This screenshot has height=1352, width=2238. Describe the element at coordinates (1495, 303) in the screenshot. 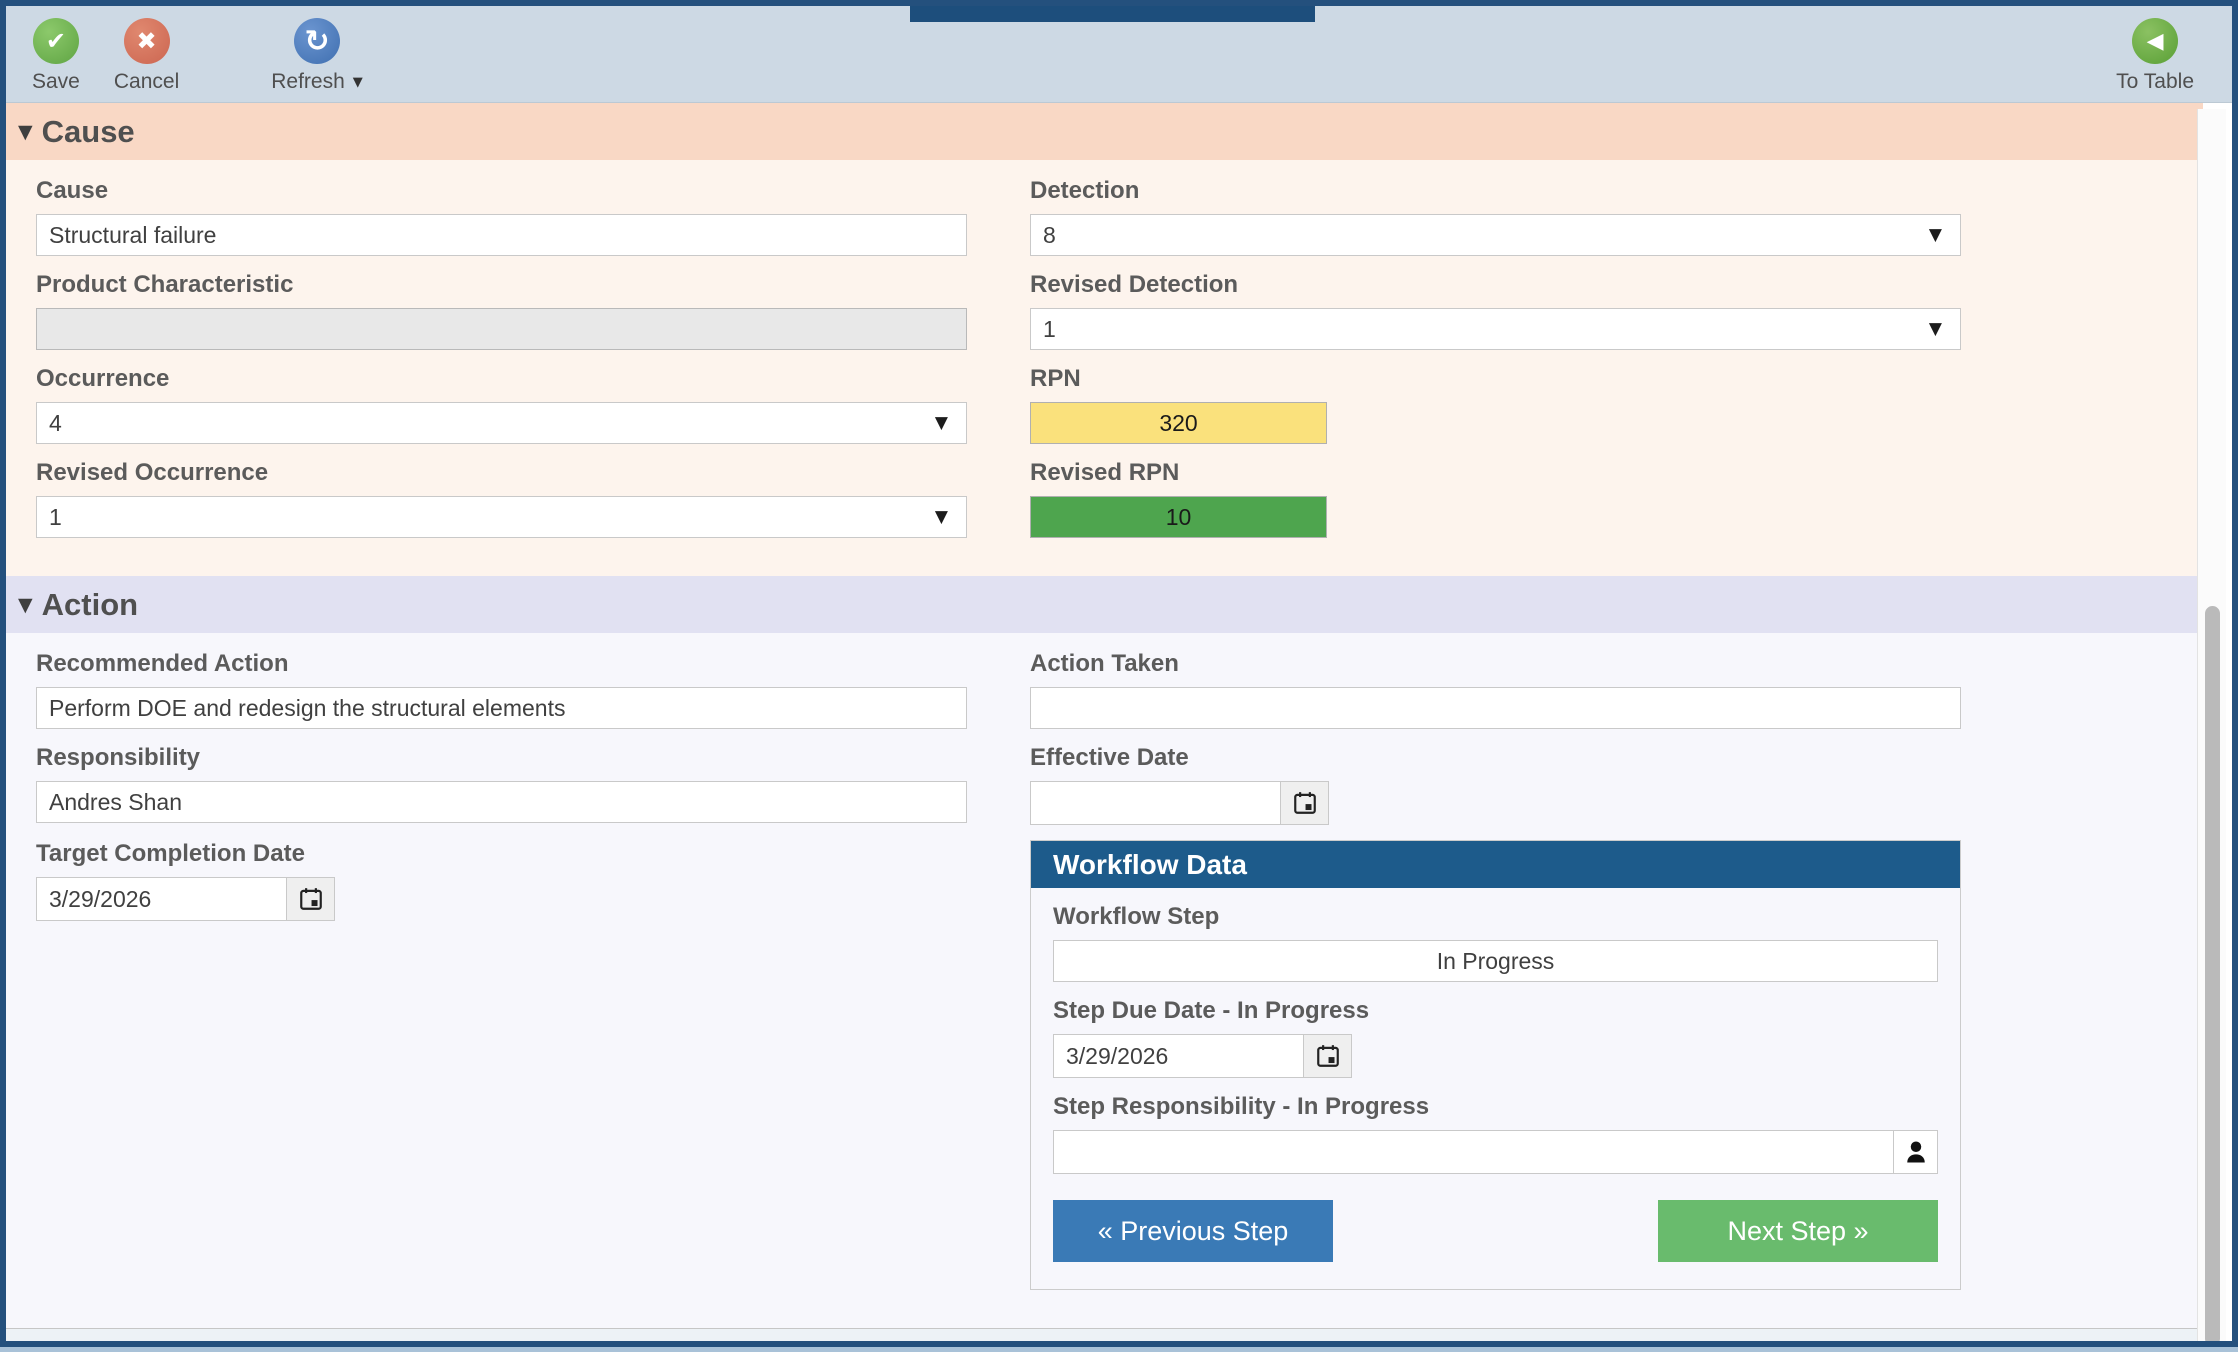

I see `revised-detection-field: Revised Detection 1 ▼` at that location.